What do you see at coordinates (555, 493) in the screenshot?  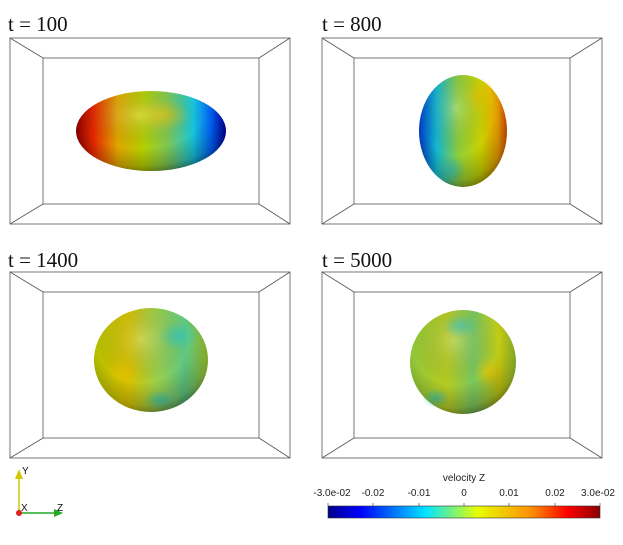 I see `colorbar-tick: 0.02` at bounding box center [555, 493].